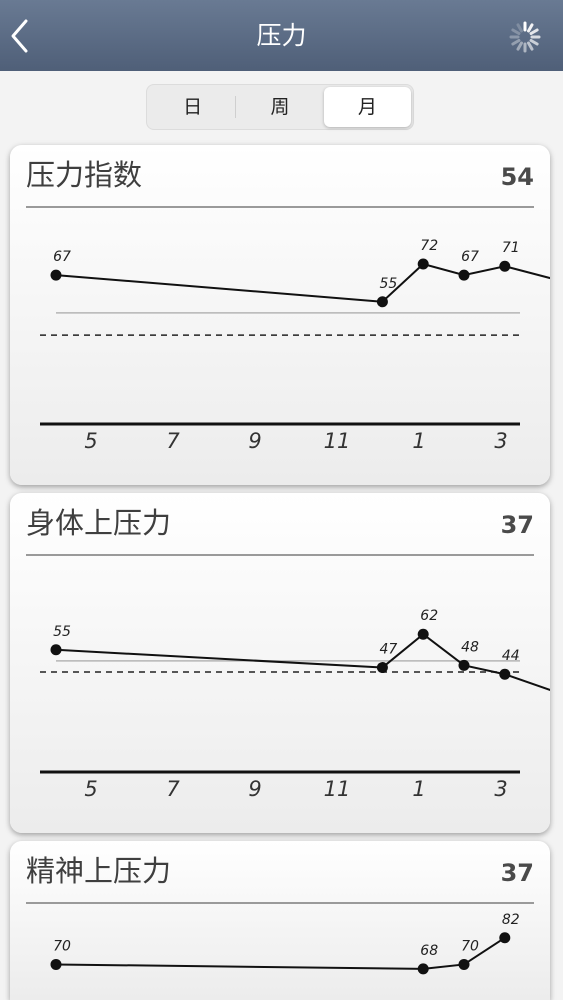 This screenshot has width=563, height=1000. Describe the element at coordinates (21, 36) in the screenshot. I see `chevron-left-icon` at that location.